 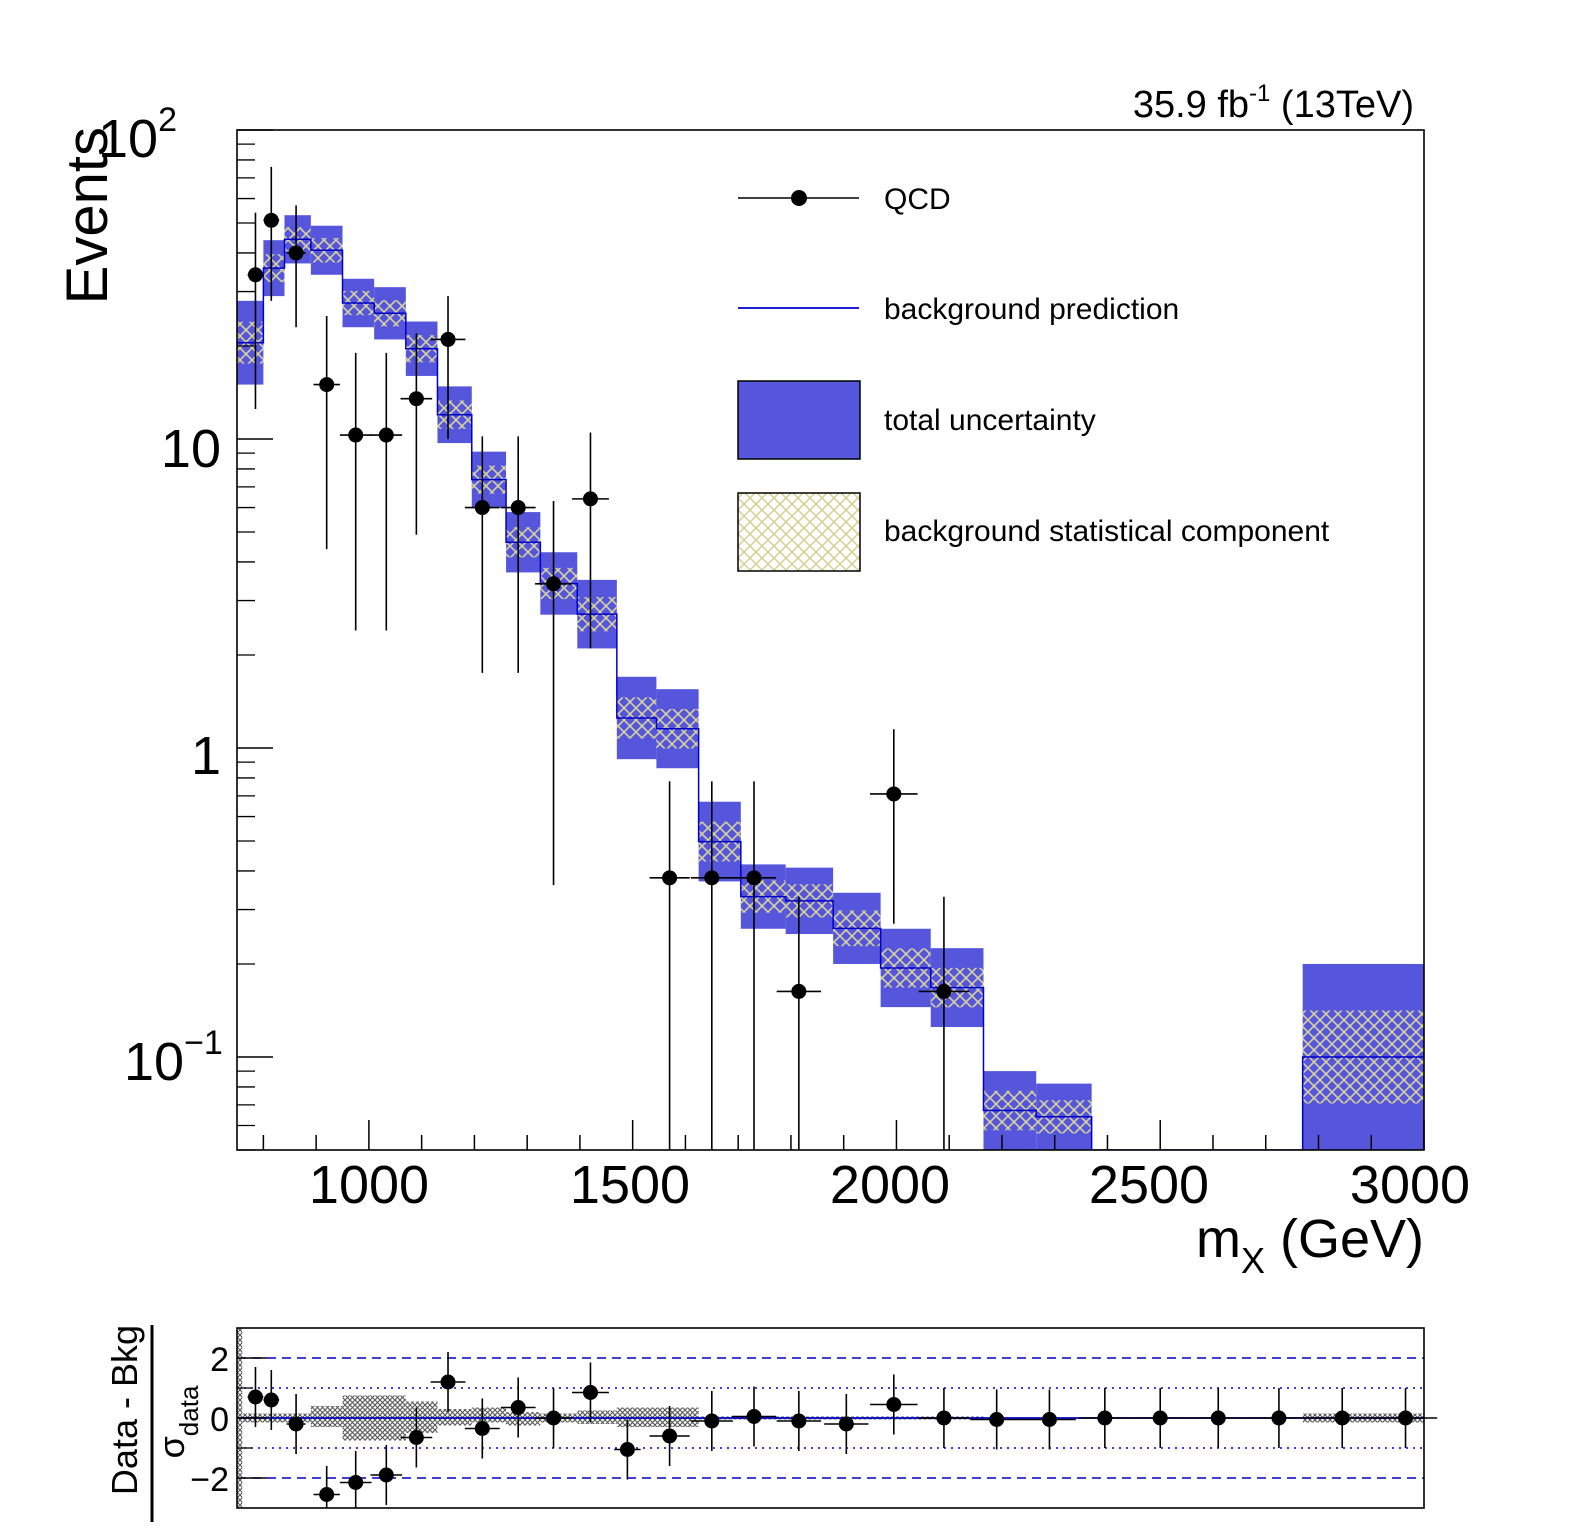 What do you see at coordinates (219, 1360) in the screenshot?
I see `ratio-y-tick-label-2: 2` at bounding box center [219, 1360].